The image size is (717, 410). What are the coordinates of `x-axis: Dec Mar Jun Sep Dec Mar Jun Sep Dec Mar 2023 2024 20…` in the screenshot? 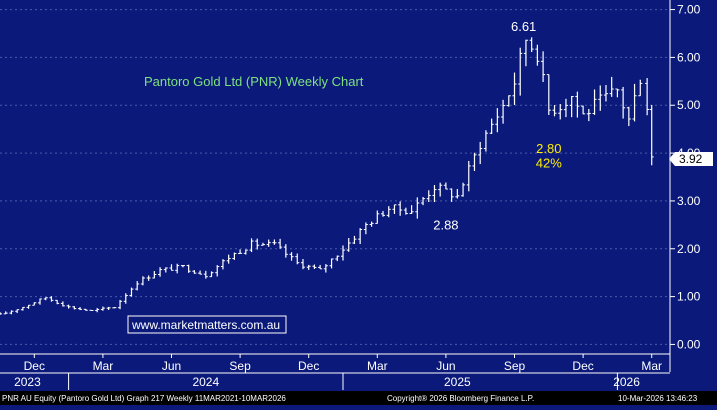 It's located at (335, 371).